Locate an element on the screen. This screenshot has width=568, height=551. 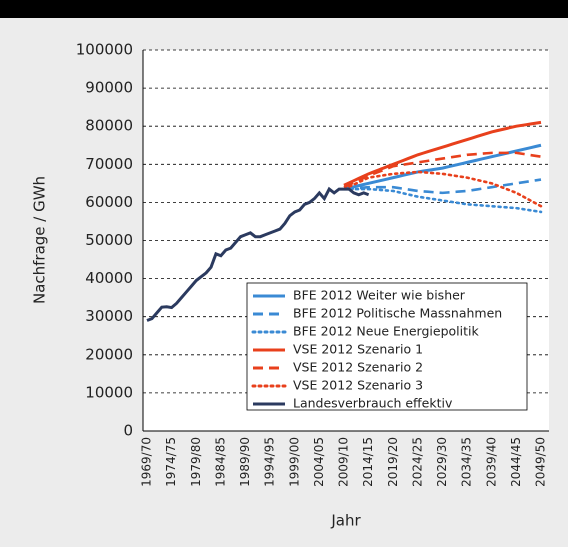
y-tick-label: 100000 is located at coordinates (104, 50).